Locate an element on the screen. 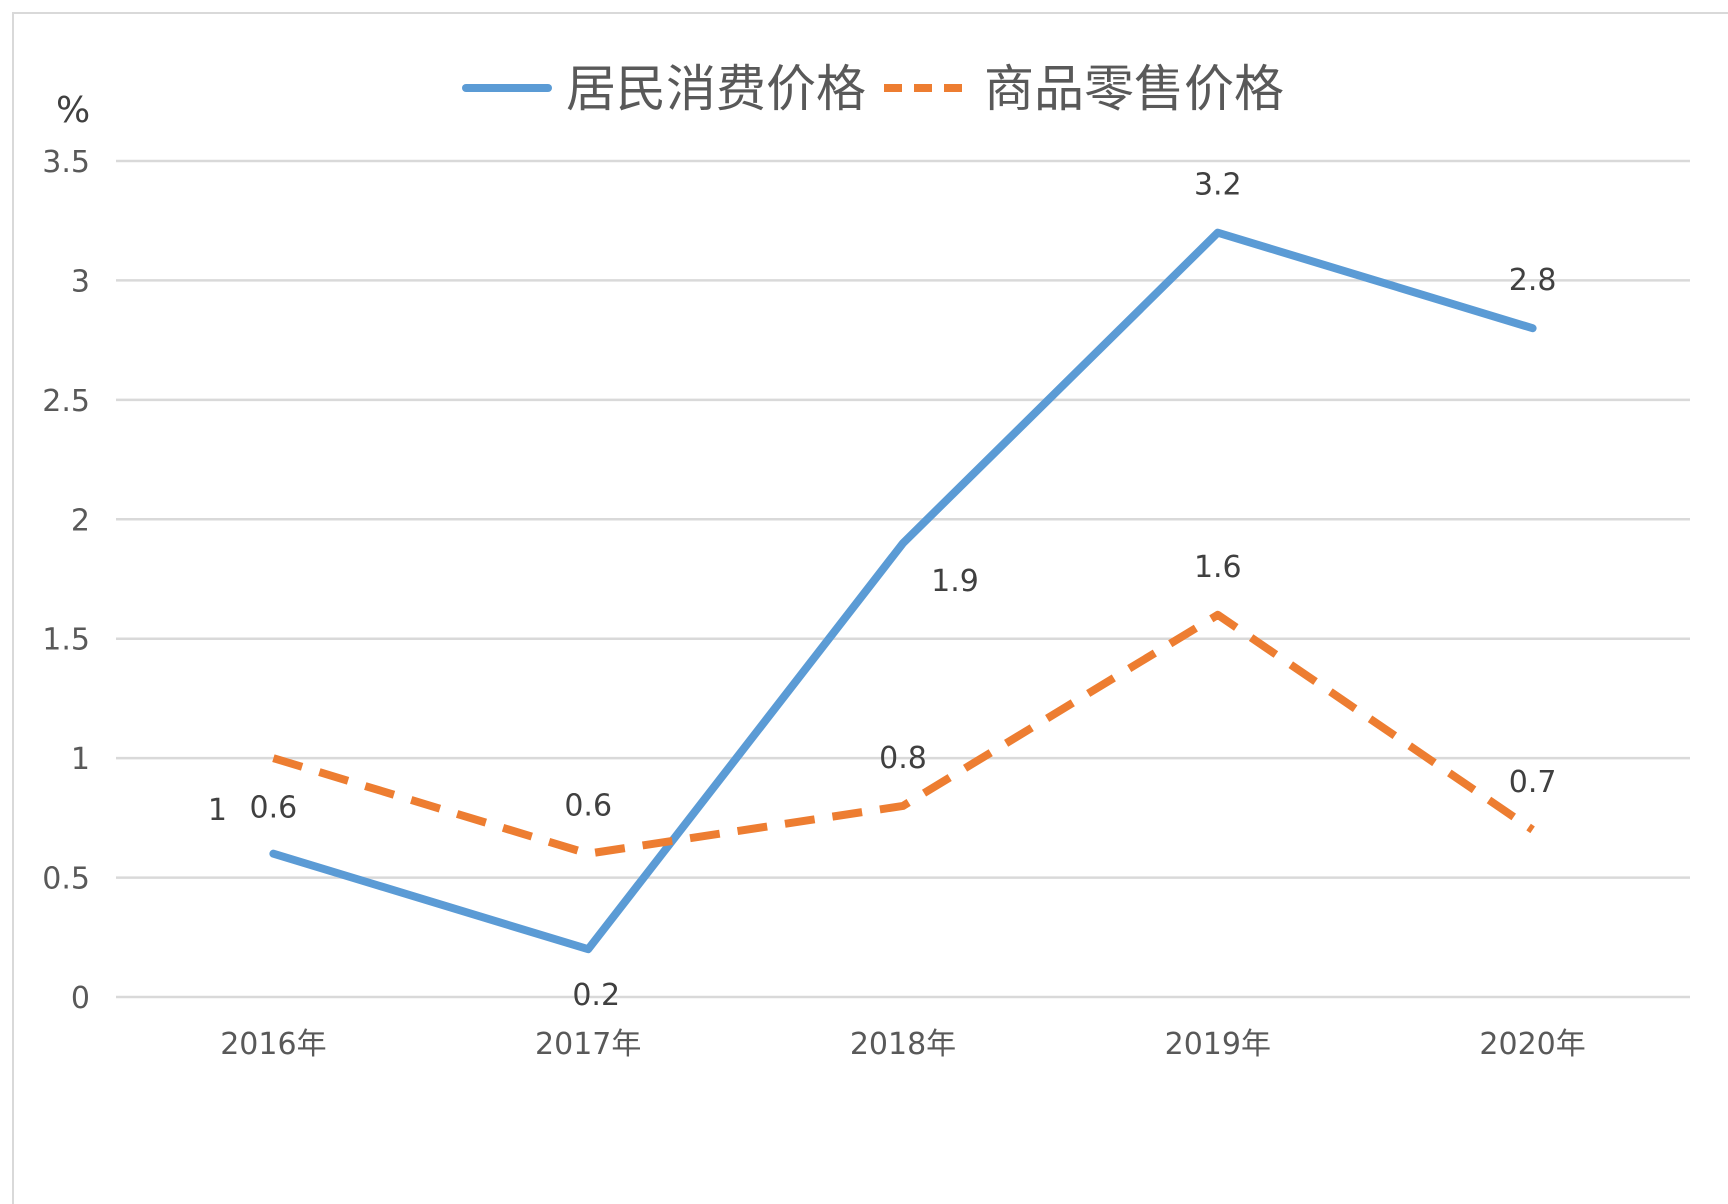 The image size is (1728, 1204). data-label: 0.8 is located at coordinates (903, 758).